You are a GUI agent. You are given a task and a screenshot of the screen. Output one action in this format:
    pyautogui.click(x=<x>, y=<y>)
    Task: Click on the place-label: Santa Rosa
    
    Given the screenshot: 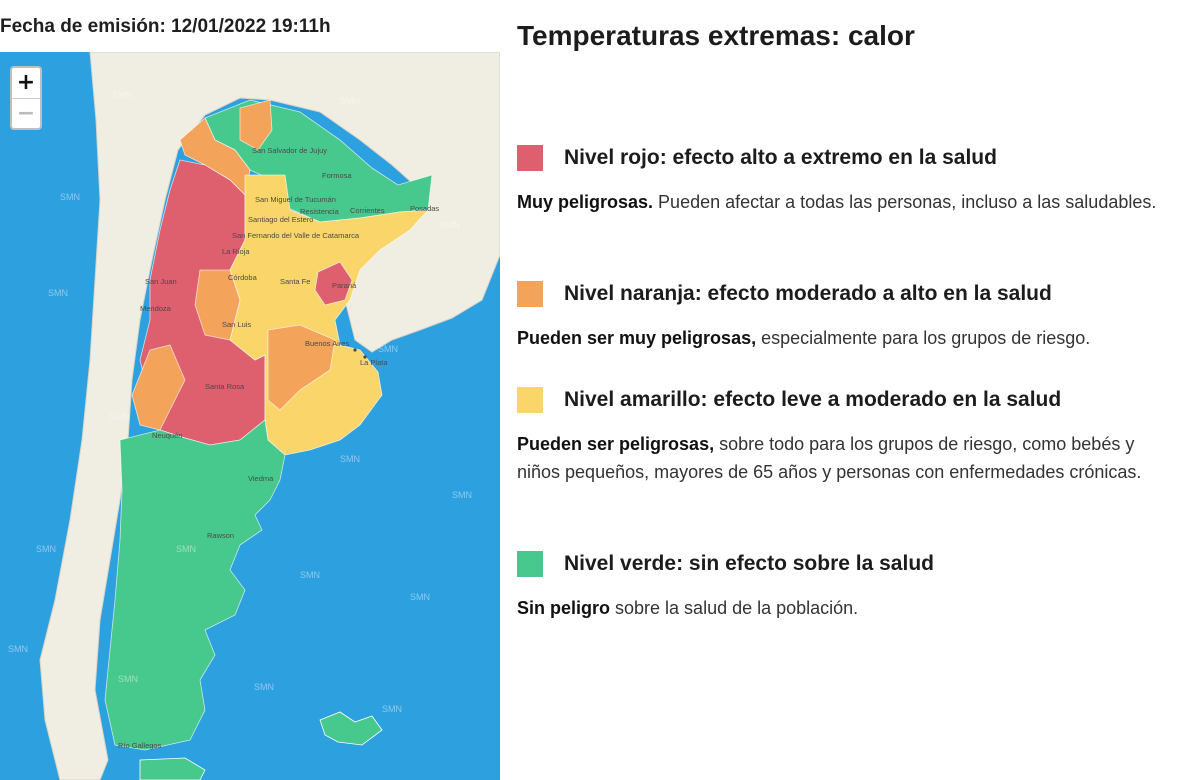 What is the action you would take?
    pyautogui.click(x=225, y=386)
    